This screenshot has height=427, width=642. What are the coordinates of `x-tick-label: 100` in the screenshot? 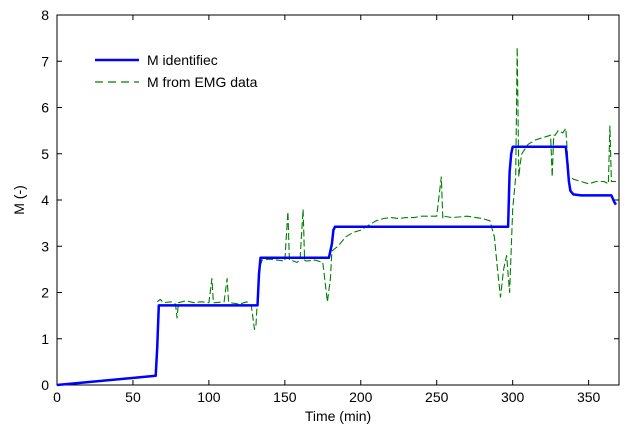 It's located at (209, 397).